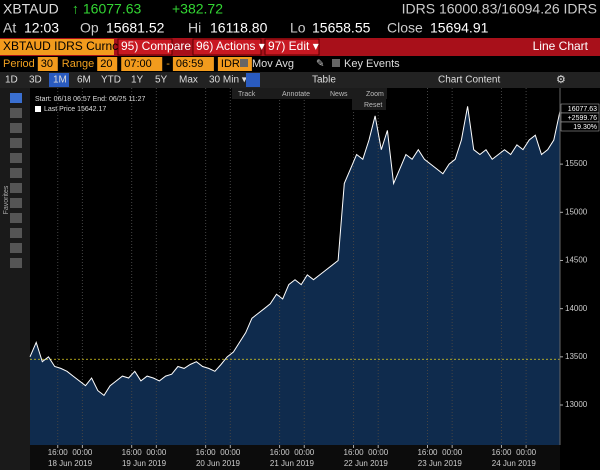 This screenshot has width=600, height=470. What do you see at coordinates (90, 99) in the screenshot?
I see `legend-range: Start: 06/18 06:57 End: 06/25 11:27` at bounding box center [90, 99].